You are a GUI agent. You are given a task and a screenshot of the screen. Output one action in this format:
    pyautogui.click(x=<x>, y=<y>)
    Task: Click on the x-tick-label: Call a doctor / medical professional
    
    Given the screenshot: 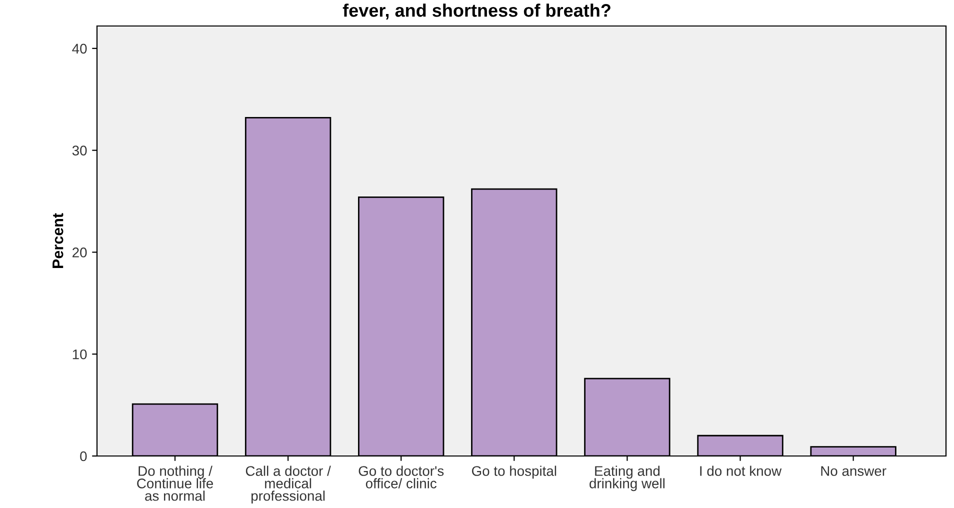 What is the action you would take?
    pyautogui.click(x=288, y=485)
    